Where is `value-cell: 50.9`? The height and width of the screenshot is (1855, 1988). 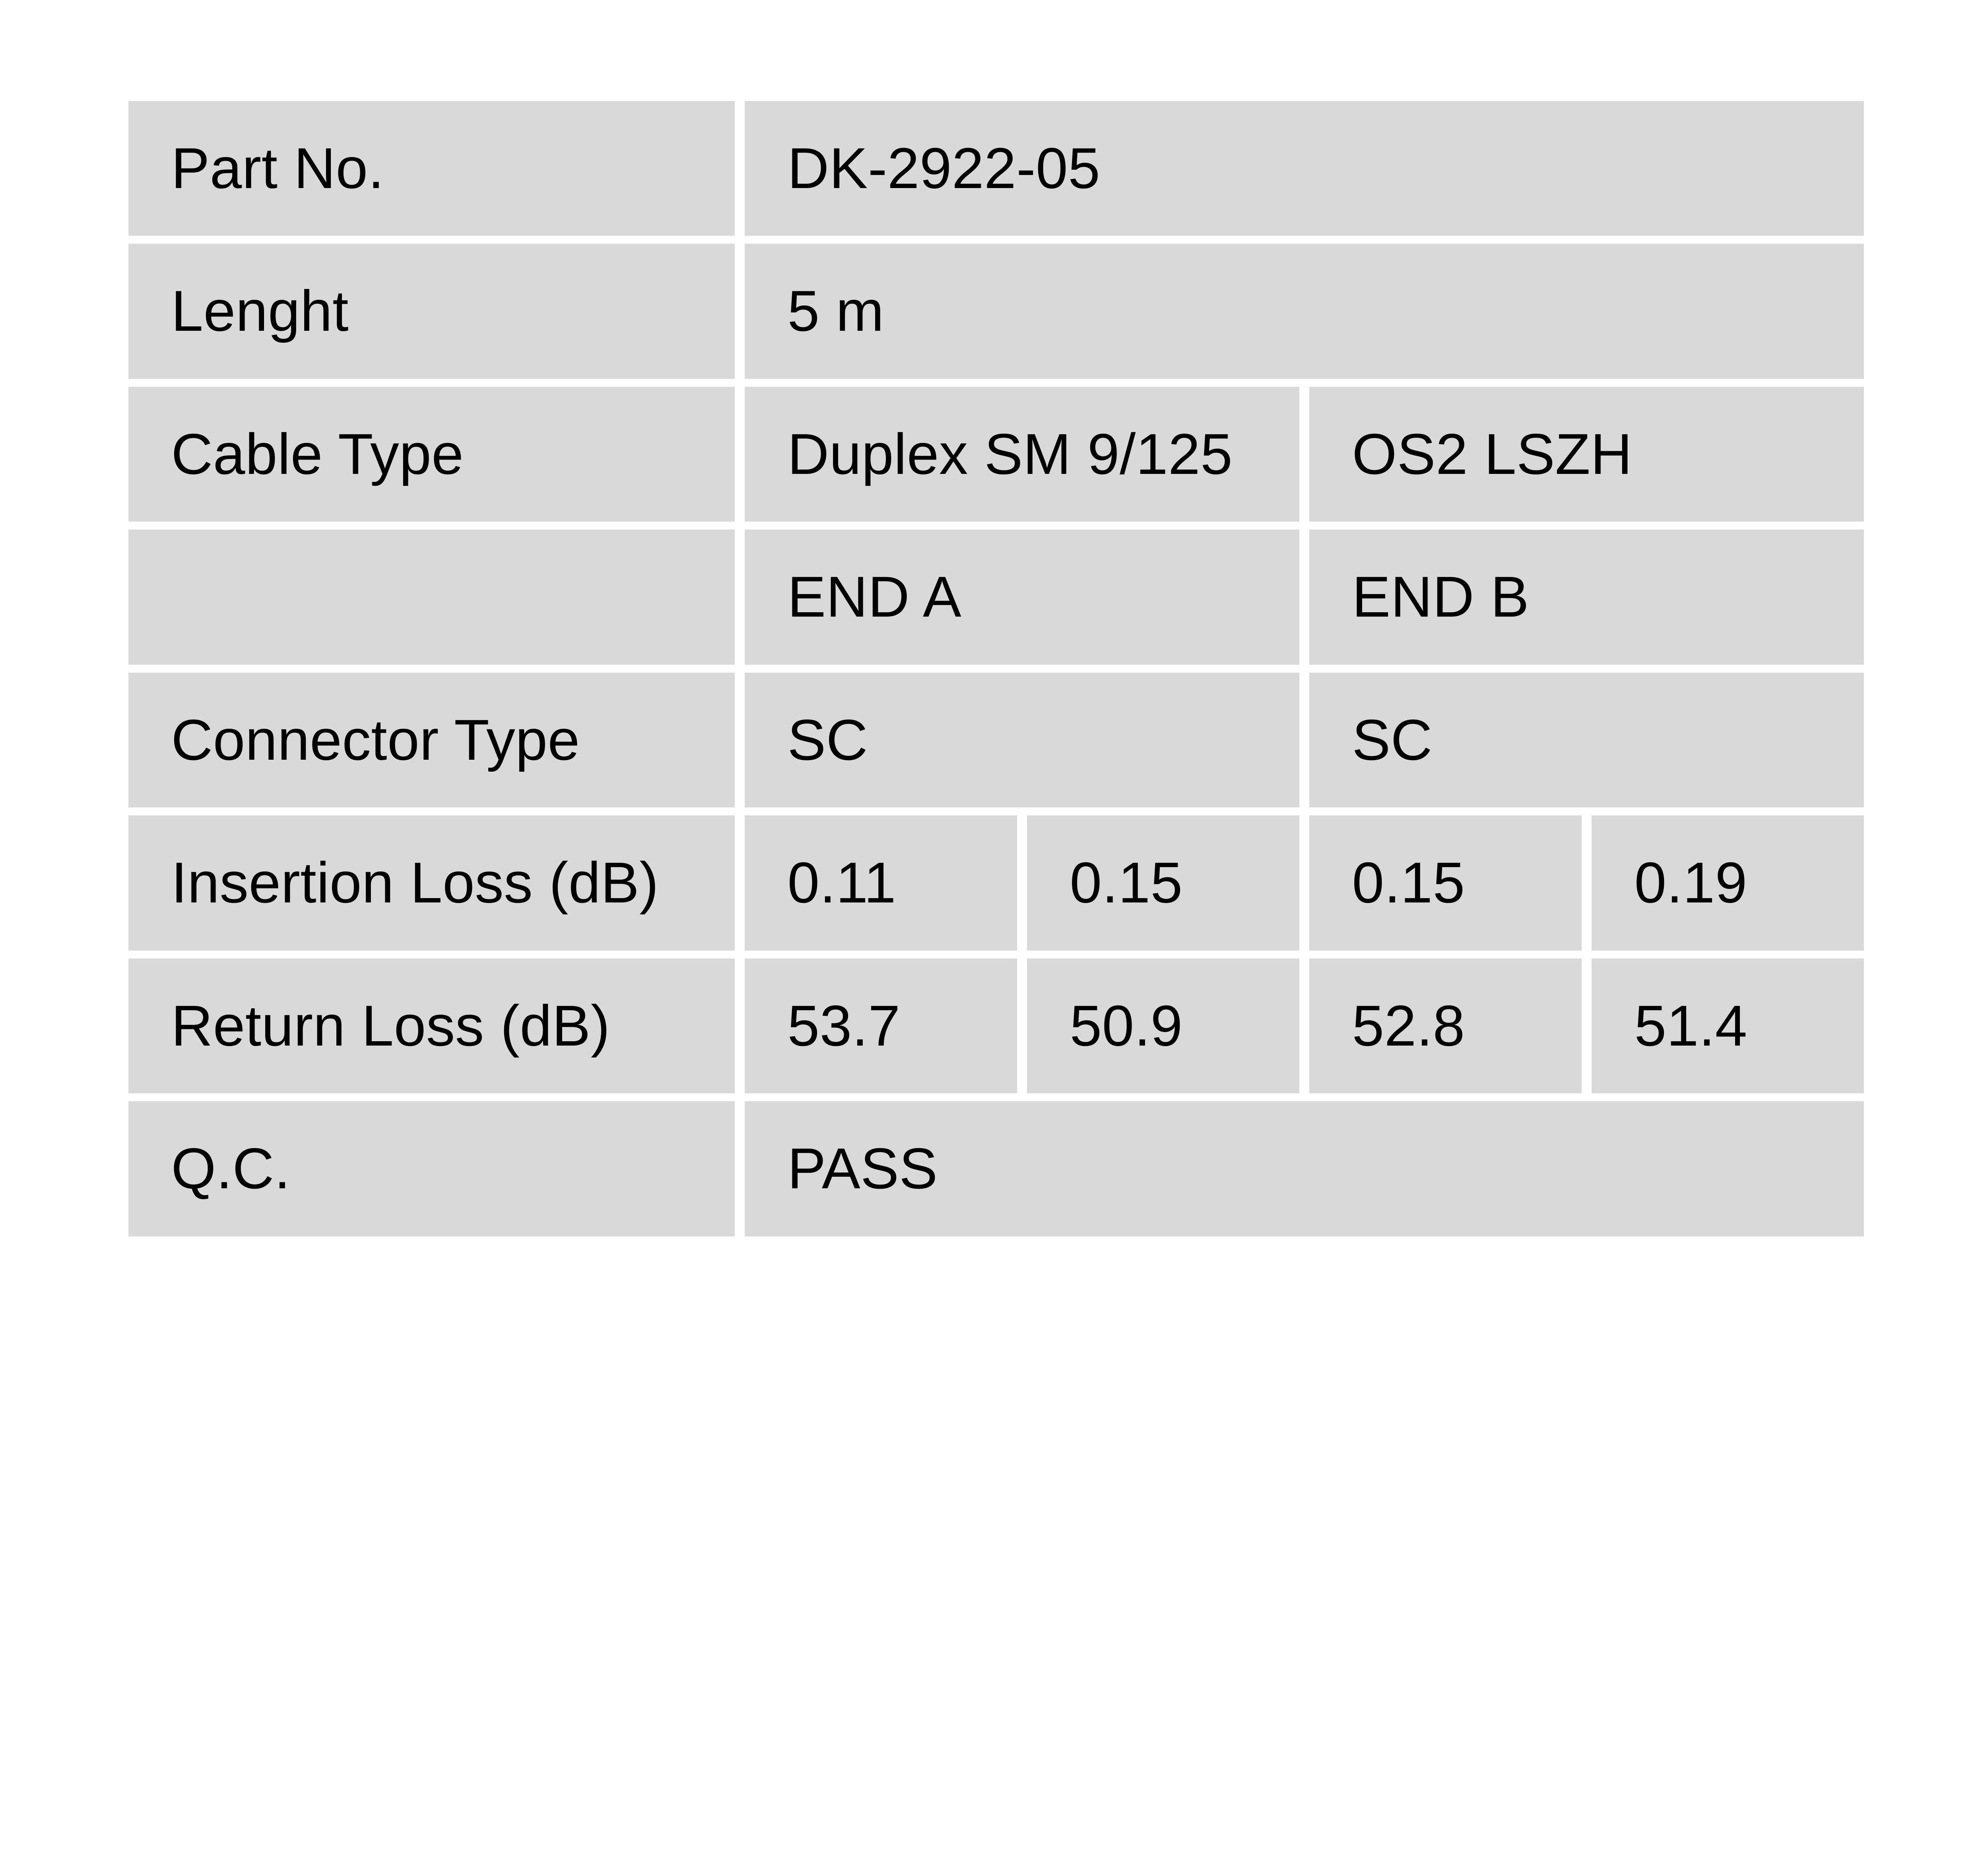
value-cell: 50.9 is located at coordinates (1163, 1025).